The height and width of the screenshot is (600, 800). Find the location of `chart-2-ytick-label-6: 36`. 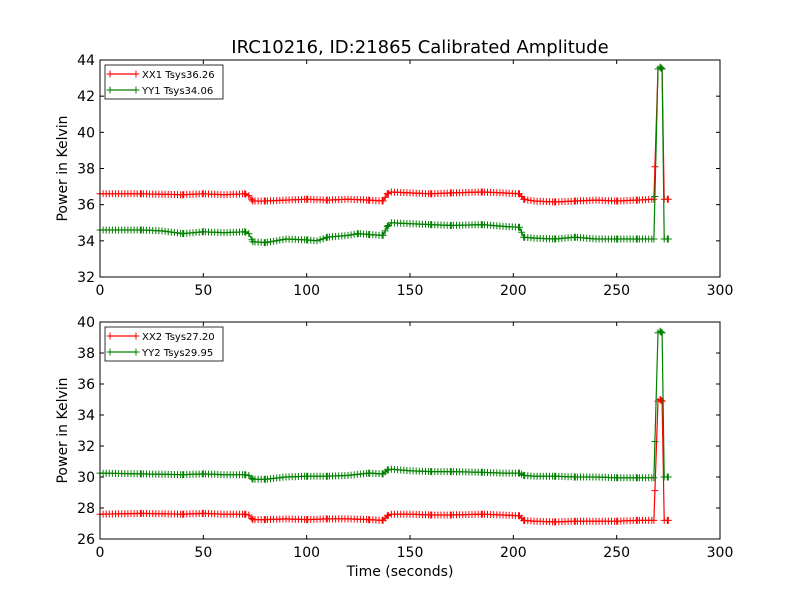

chart-2-ytick-label-6: 36 is located at coordinates (86, 385).